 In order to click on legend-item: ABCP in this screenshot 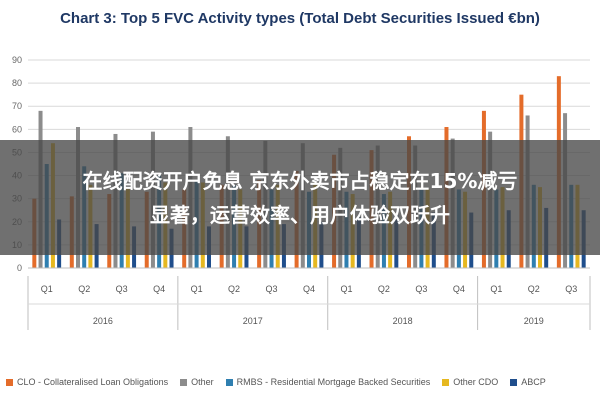, I will do `click(528, 382)`.